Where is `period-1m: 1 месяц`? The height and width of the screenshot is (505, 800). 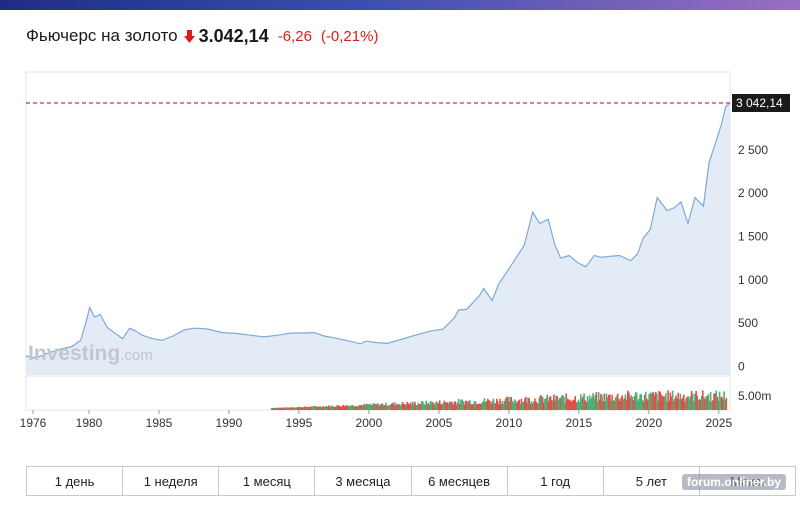
period-1m: 1 месяц is located at coordinates (267, 481).